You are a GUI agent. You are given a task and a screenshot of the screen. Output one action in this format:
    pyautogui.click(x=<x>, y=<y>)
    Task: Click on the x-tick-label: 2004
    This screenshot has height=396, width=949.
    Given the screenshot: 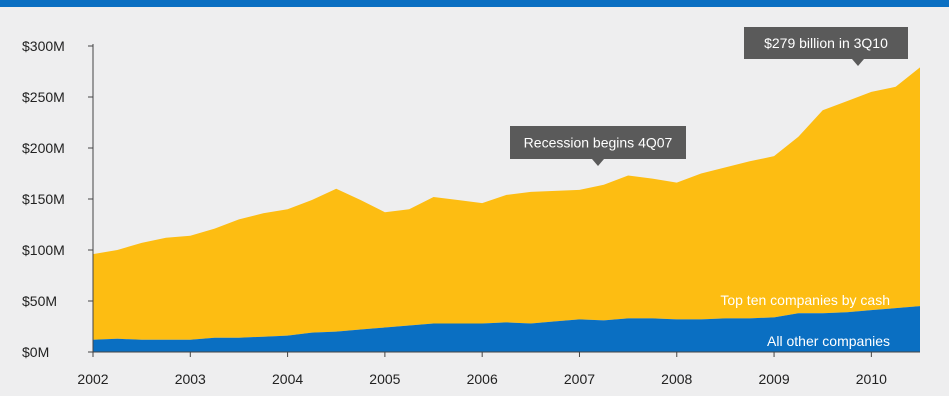 What is the action you would take?
    pyautogui.click(x=287, y=379)
    